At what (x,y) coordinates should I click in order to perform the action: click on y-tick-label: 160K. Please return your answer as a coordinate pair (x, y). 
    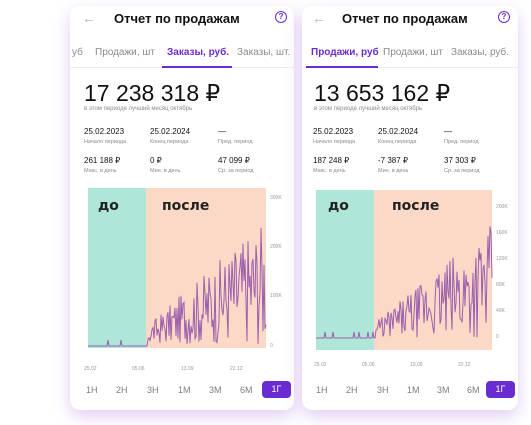
    Looking at the image, I should click on (502, 233).